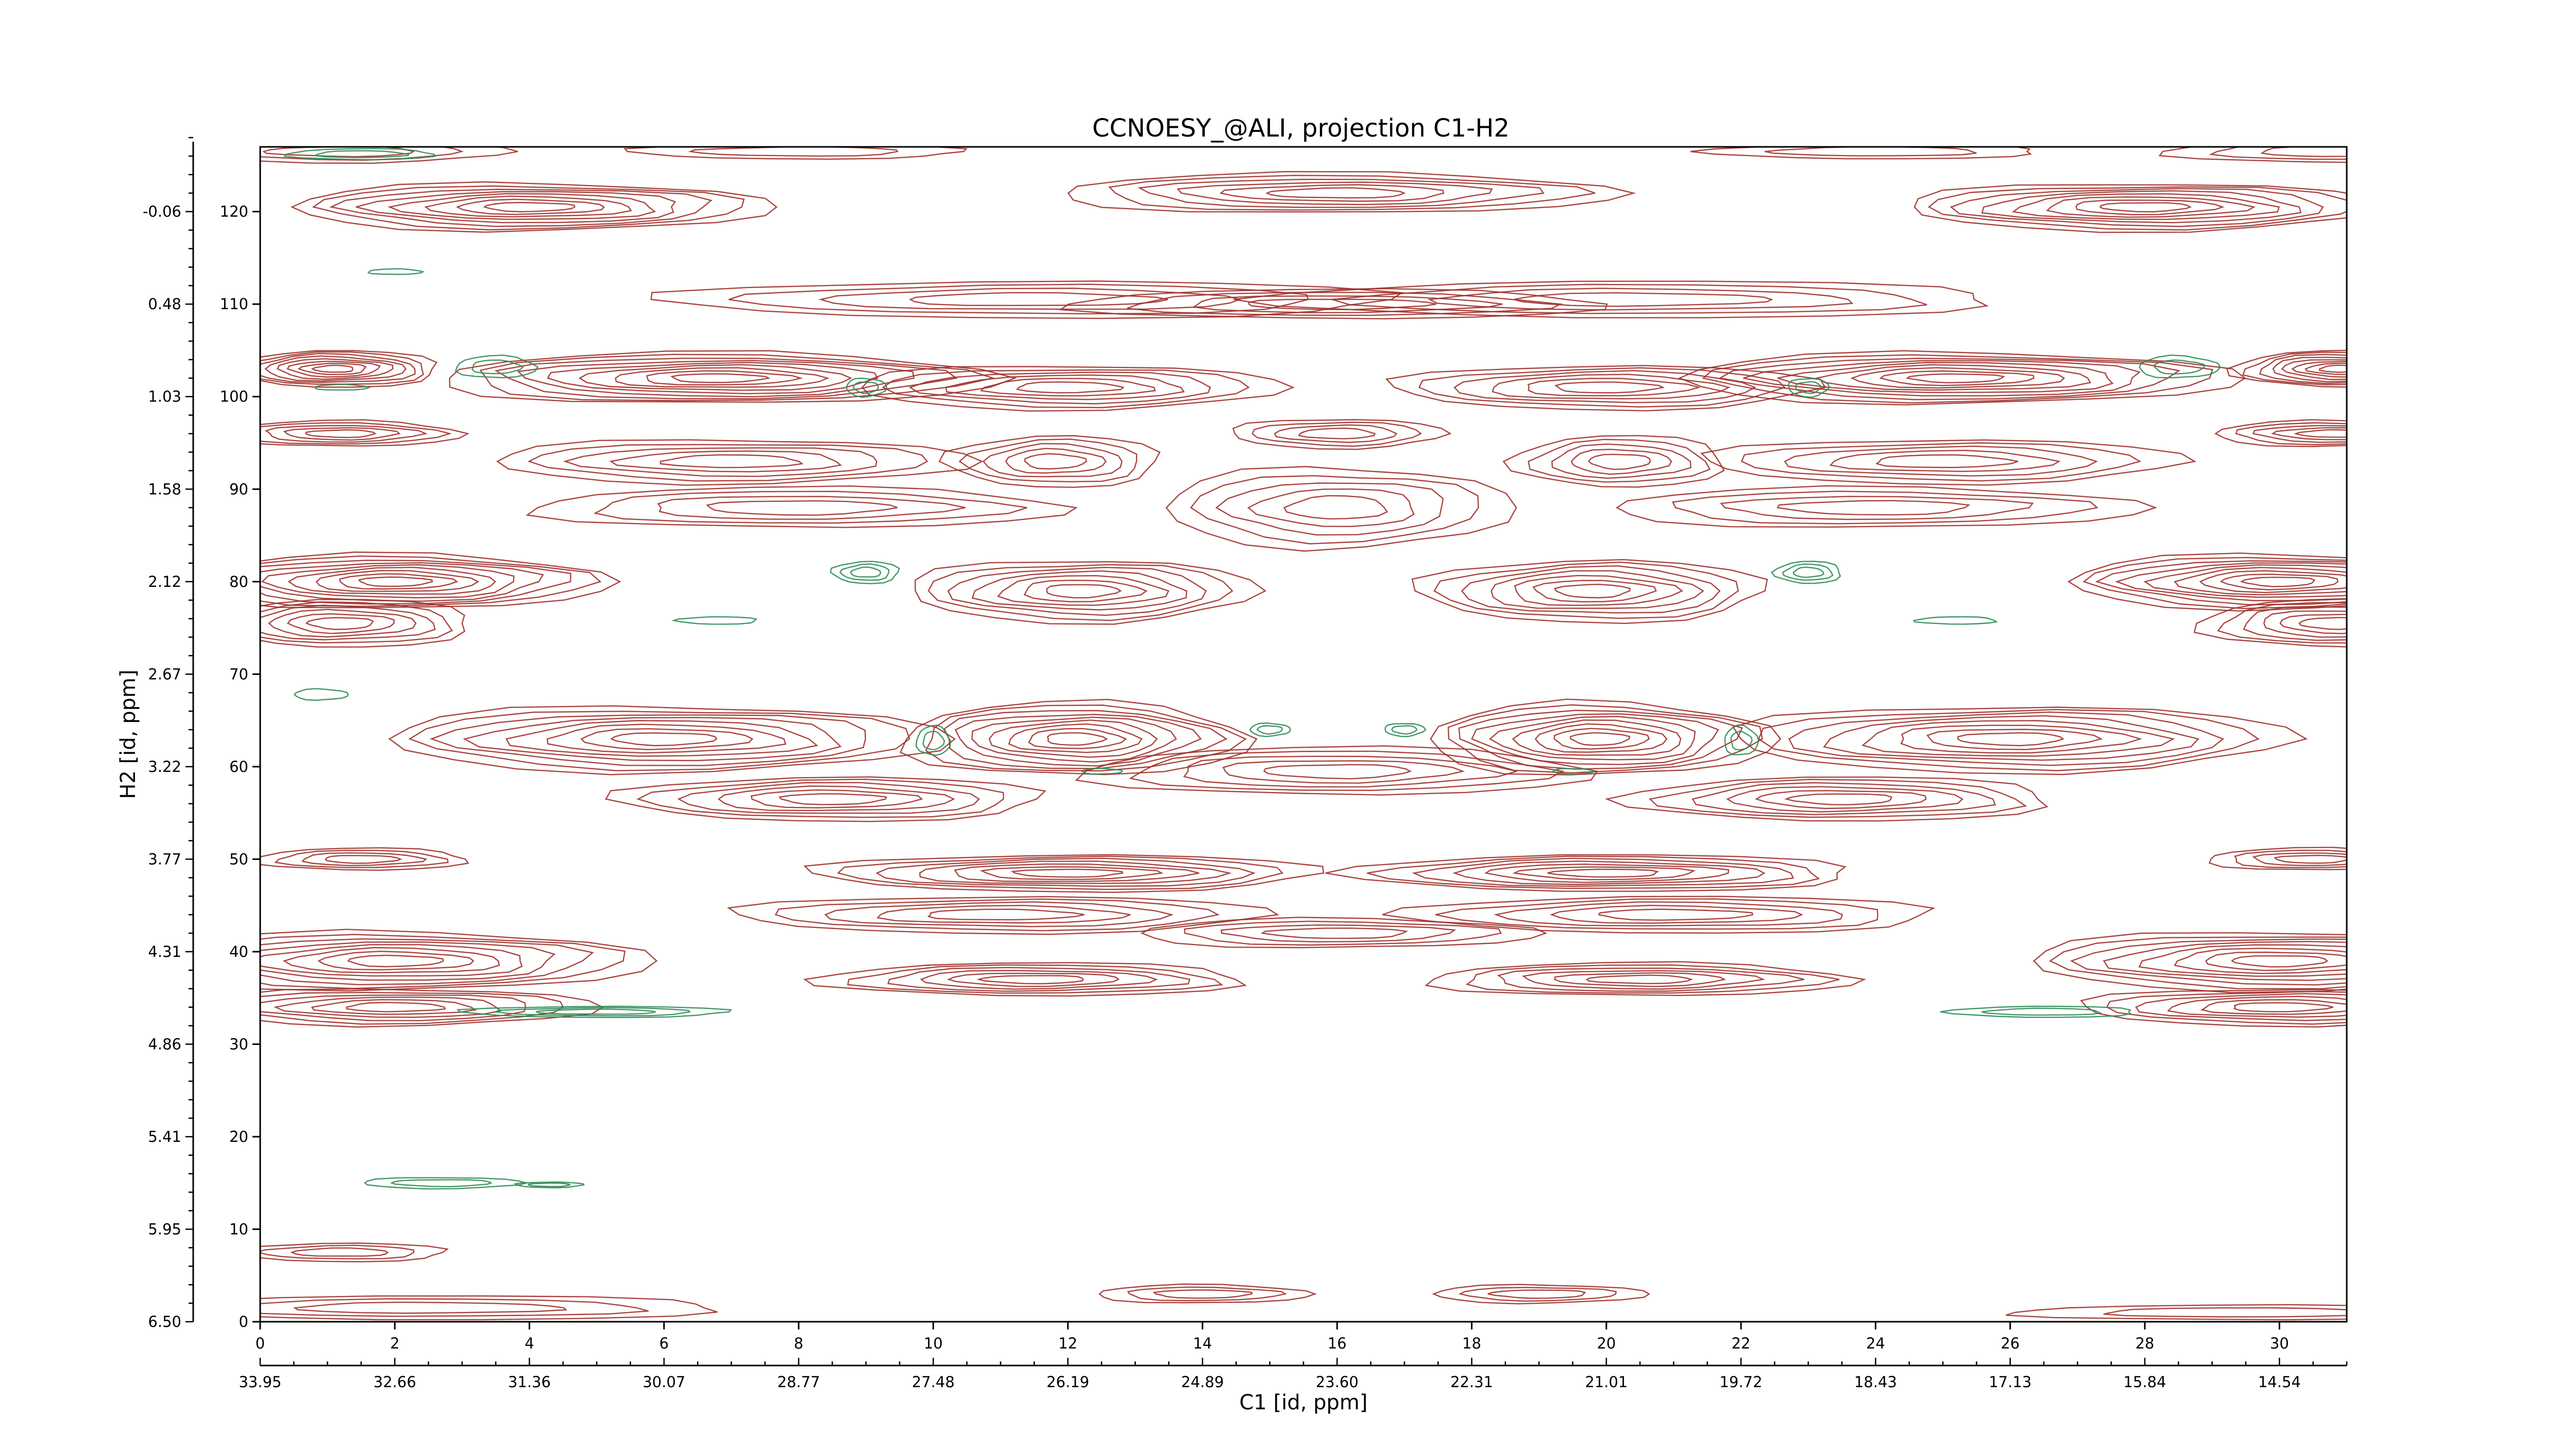 Image resolution: width=2576 pixels, height=1449 pixels. What do you see at coordinates (2010, 1382) in the screenshot?
I see `x-ppm-label: 17.13` at bounding box center [2010, 1382].